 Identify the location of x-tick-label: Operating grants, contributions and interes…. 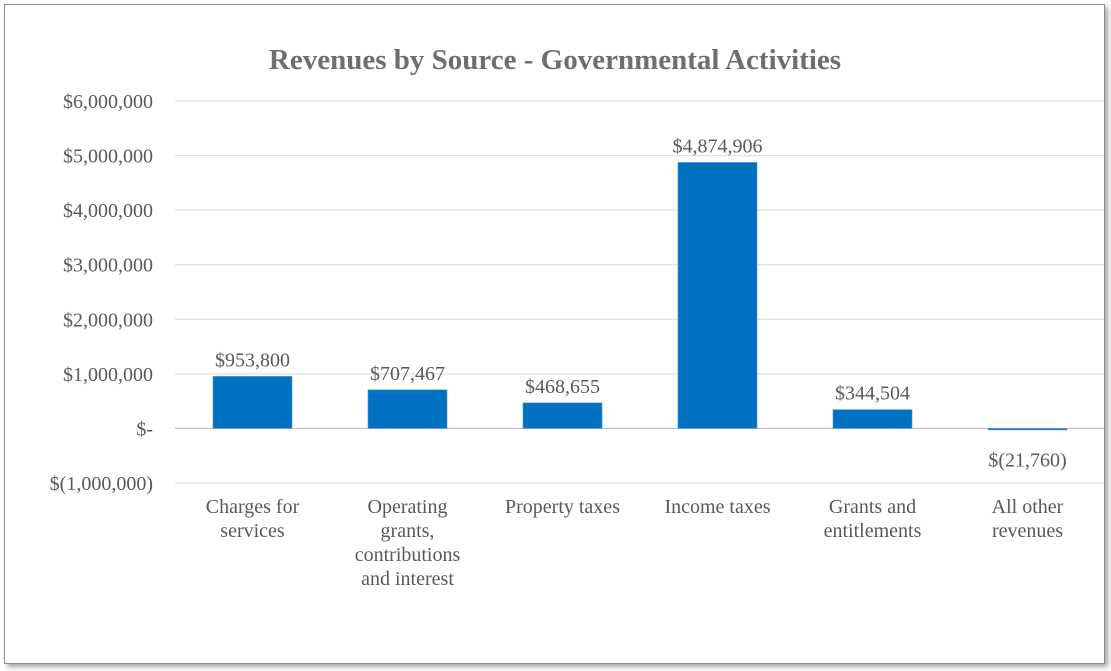
(408, 543).